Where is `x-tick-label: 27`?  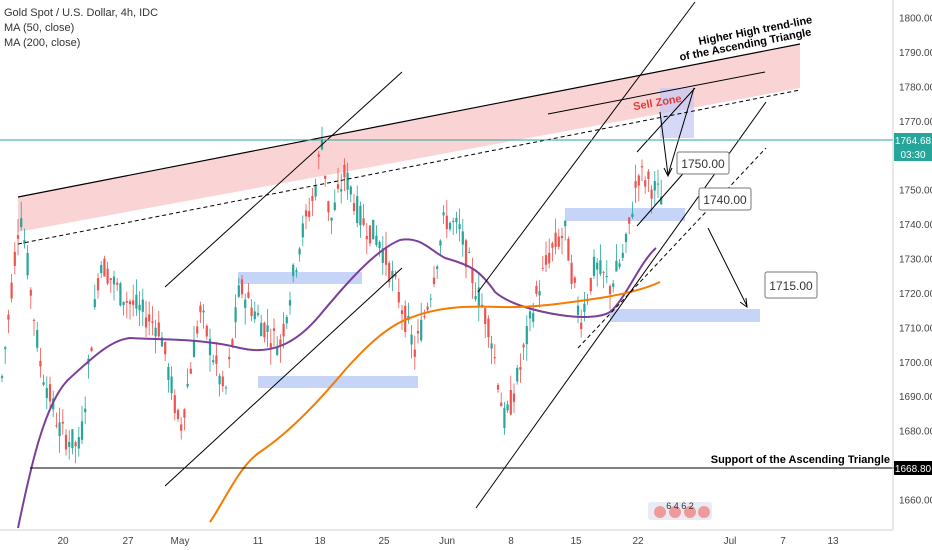
x-tick-label: 27 is located at coordinates (128, 541).